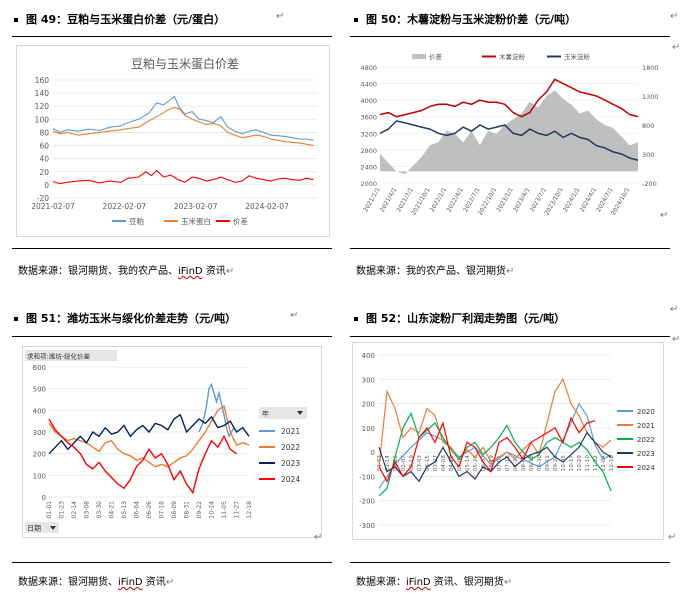 Image resolution: width=700 pixels, height=593 pixels. Describe the element at coordinates (136, 221) in the screenshot. I see `legend-label: 豆粕` at that location.